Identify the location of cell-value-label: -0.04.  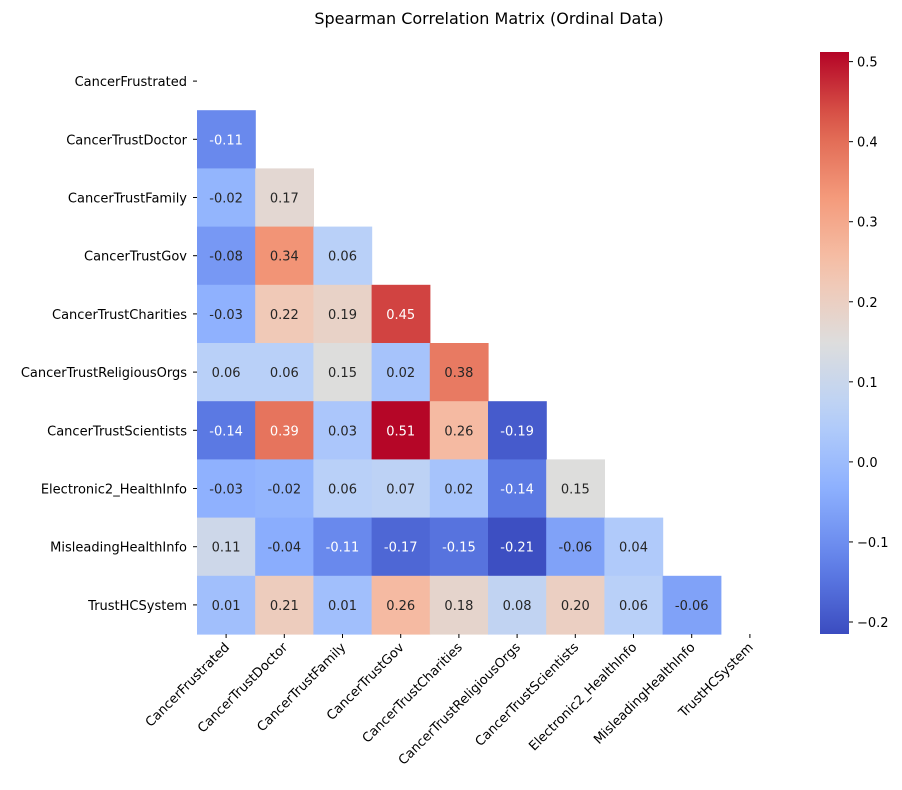
(284, 548).